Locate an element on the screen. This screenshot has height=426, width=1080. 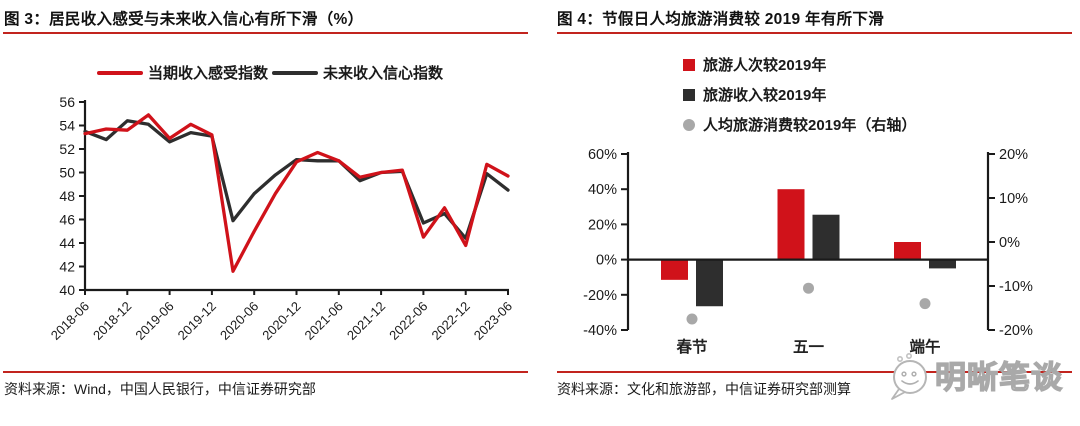
y-axis-tick-label: 44 is located at coordinates (67, 243).